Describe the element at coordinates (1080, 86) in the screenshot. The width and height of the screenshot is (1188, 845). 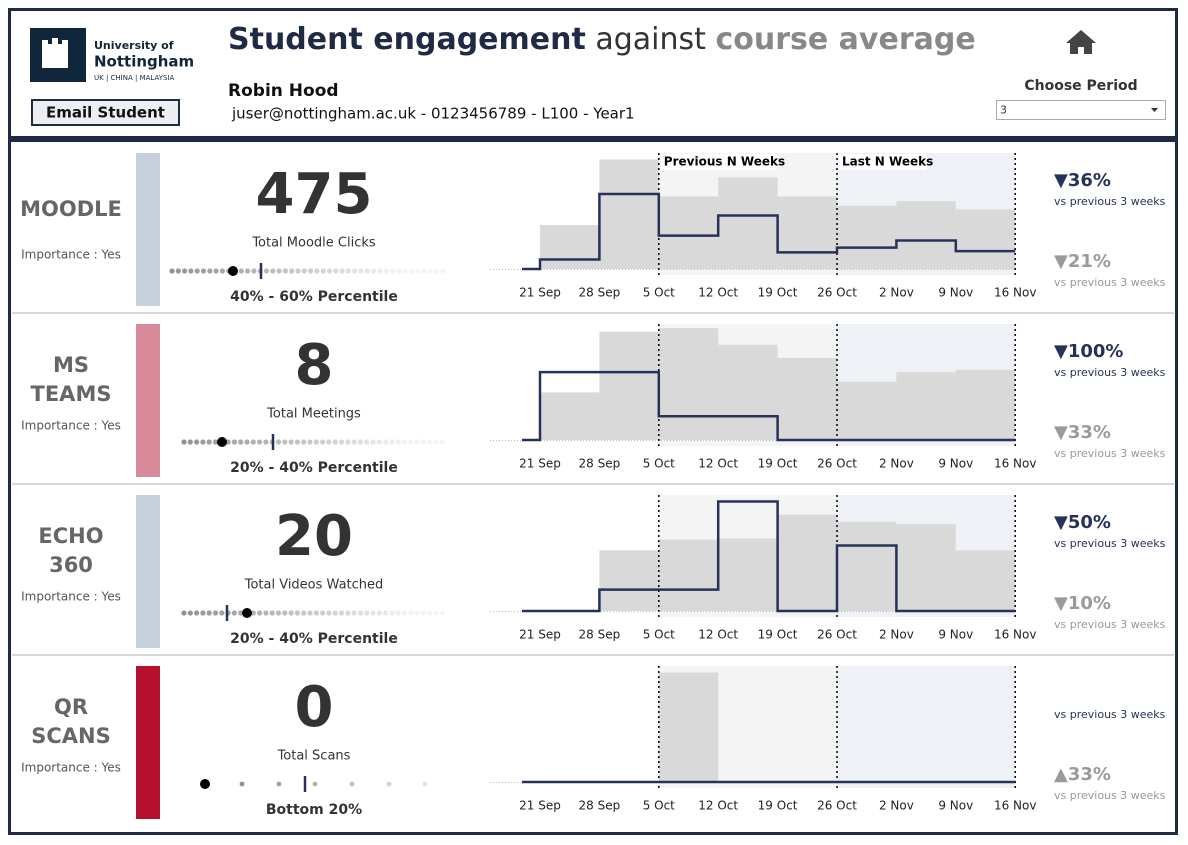
I see `period-label: Choose Period` at that location.